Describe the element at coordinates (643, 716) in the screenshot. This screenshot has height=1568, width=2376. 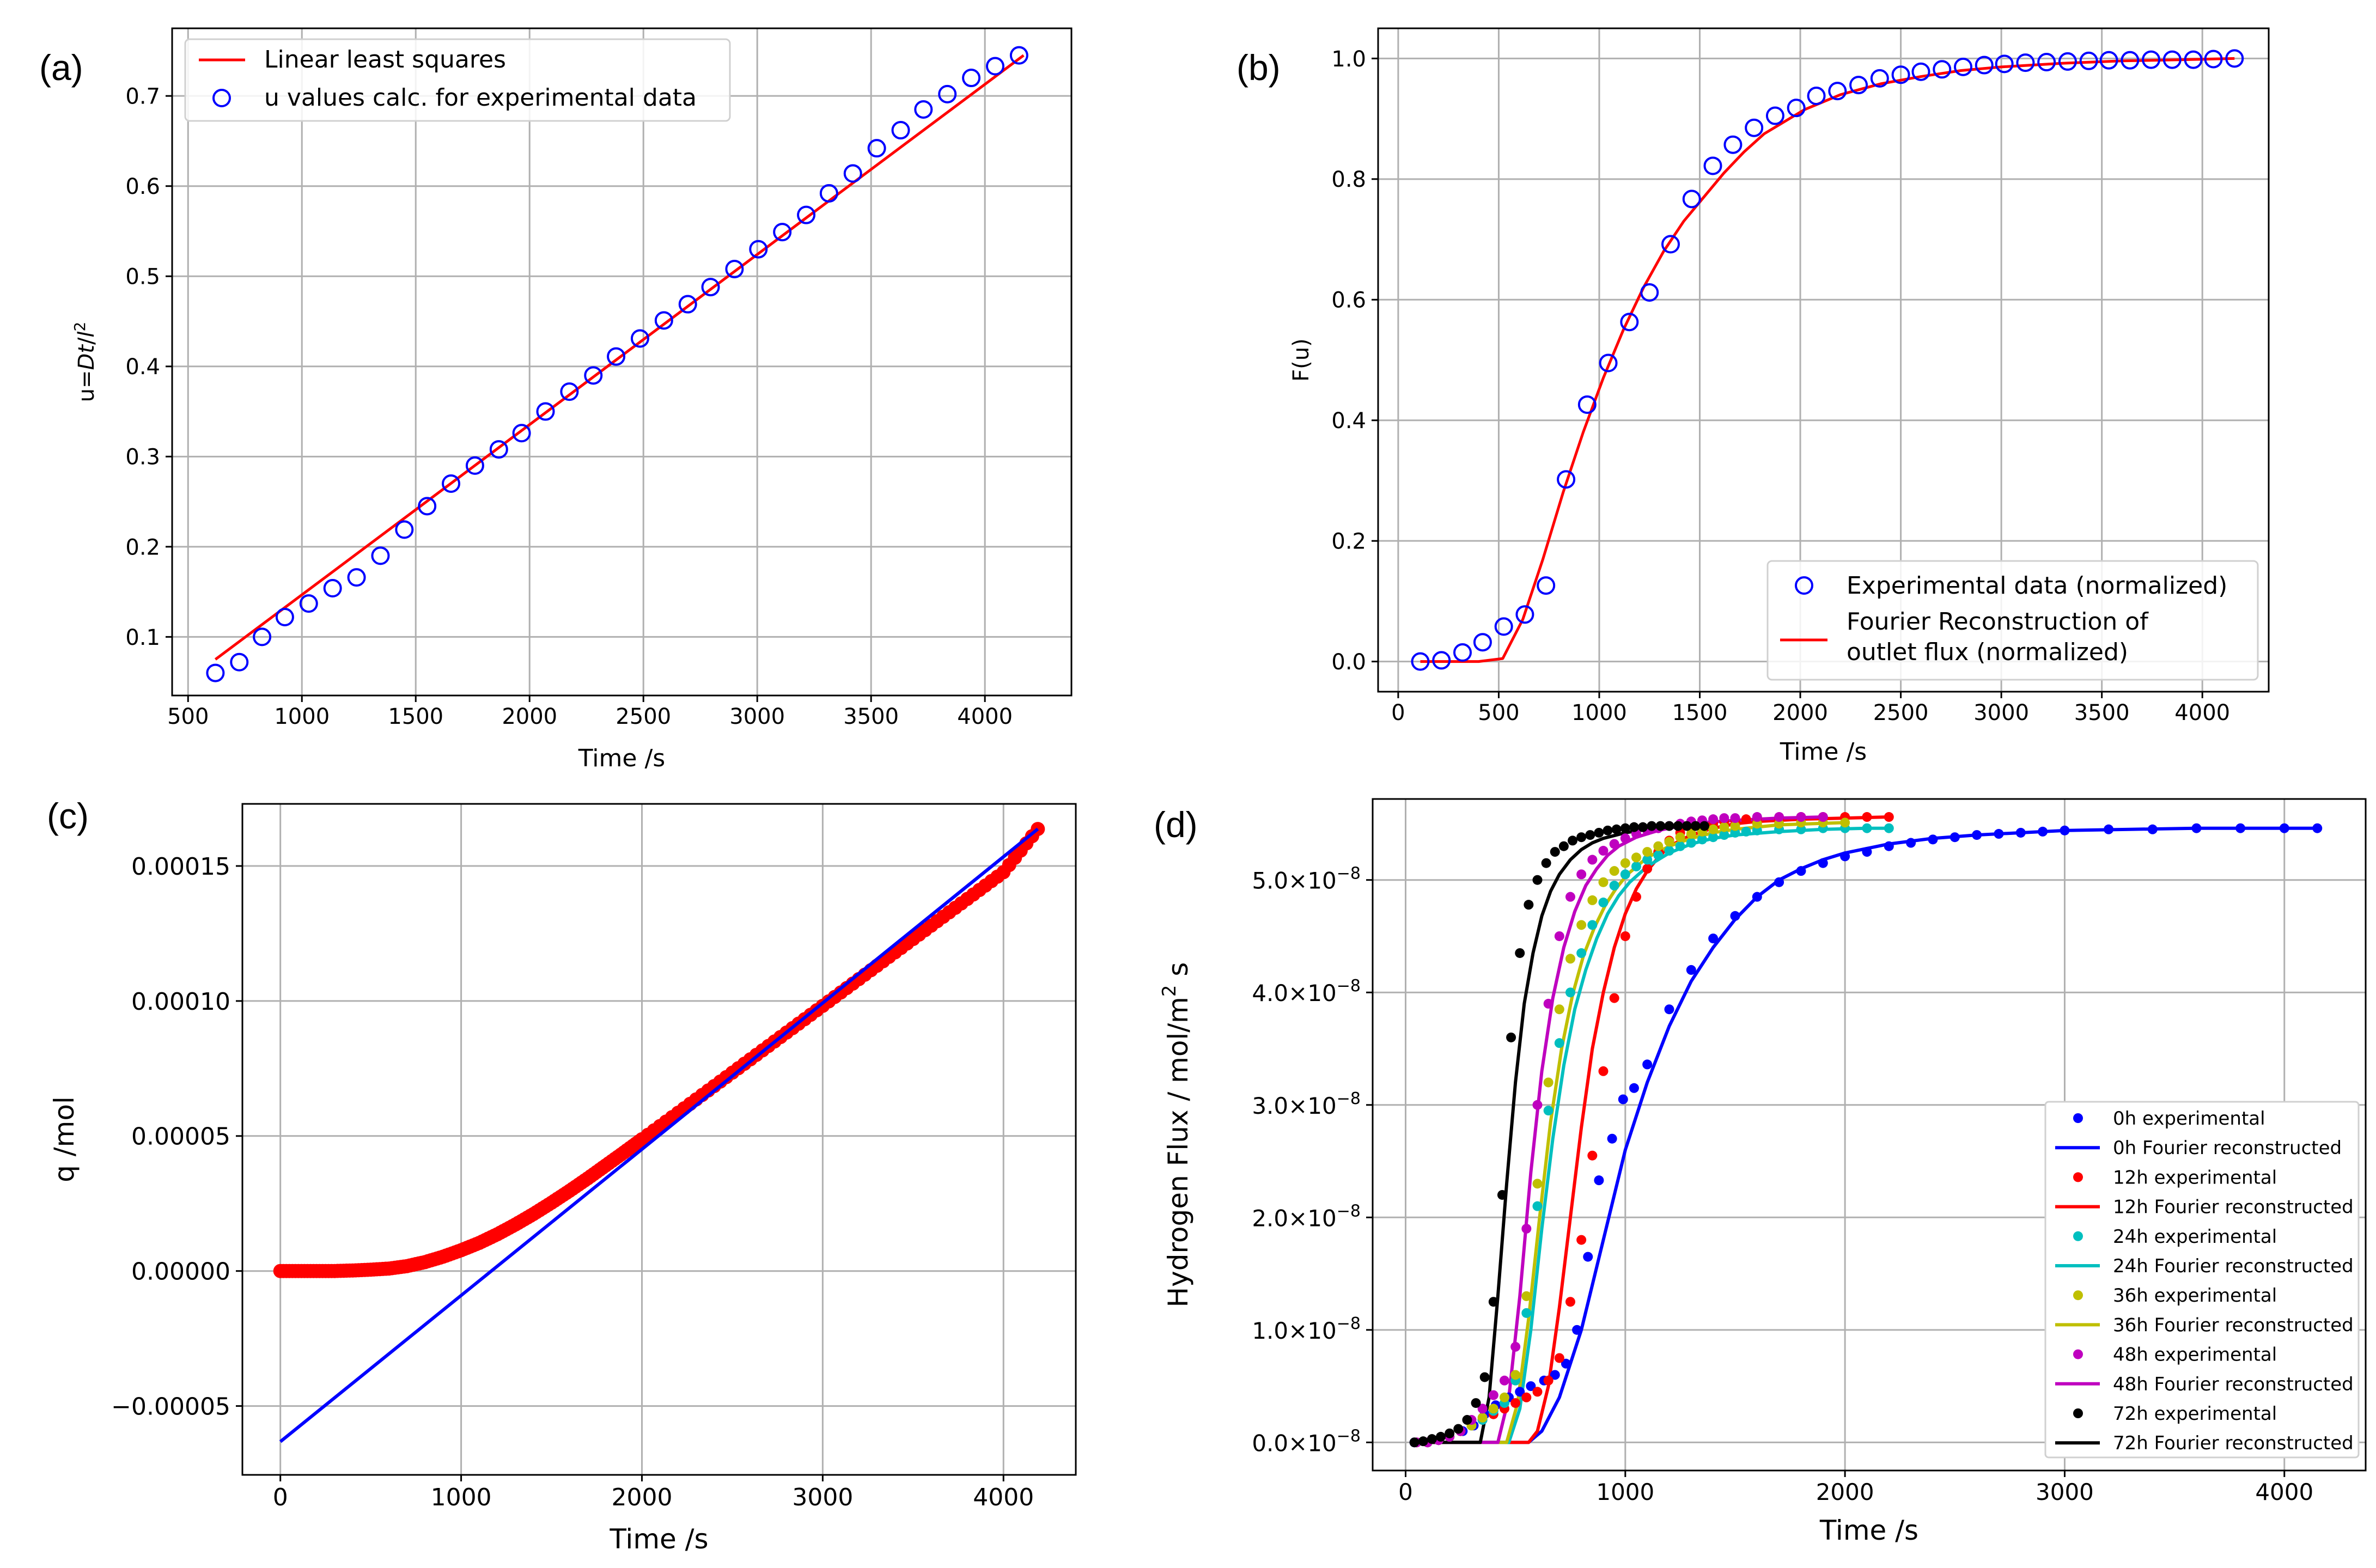
I see `chart-a-x-tick-label: 2500` at that location.